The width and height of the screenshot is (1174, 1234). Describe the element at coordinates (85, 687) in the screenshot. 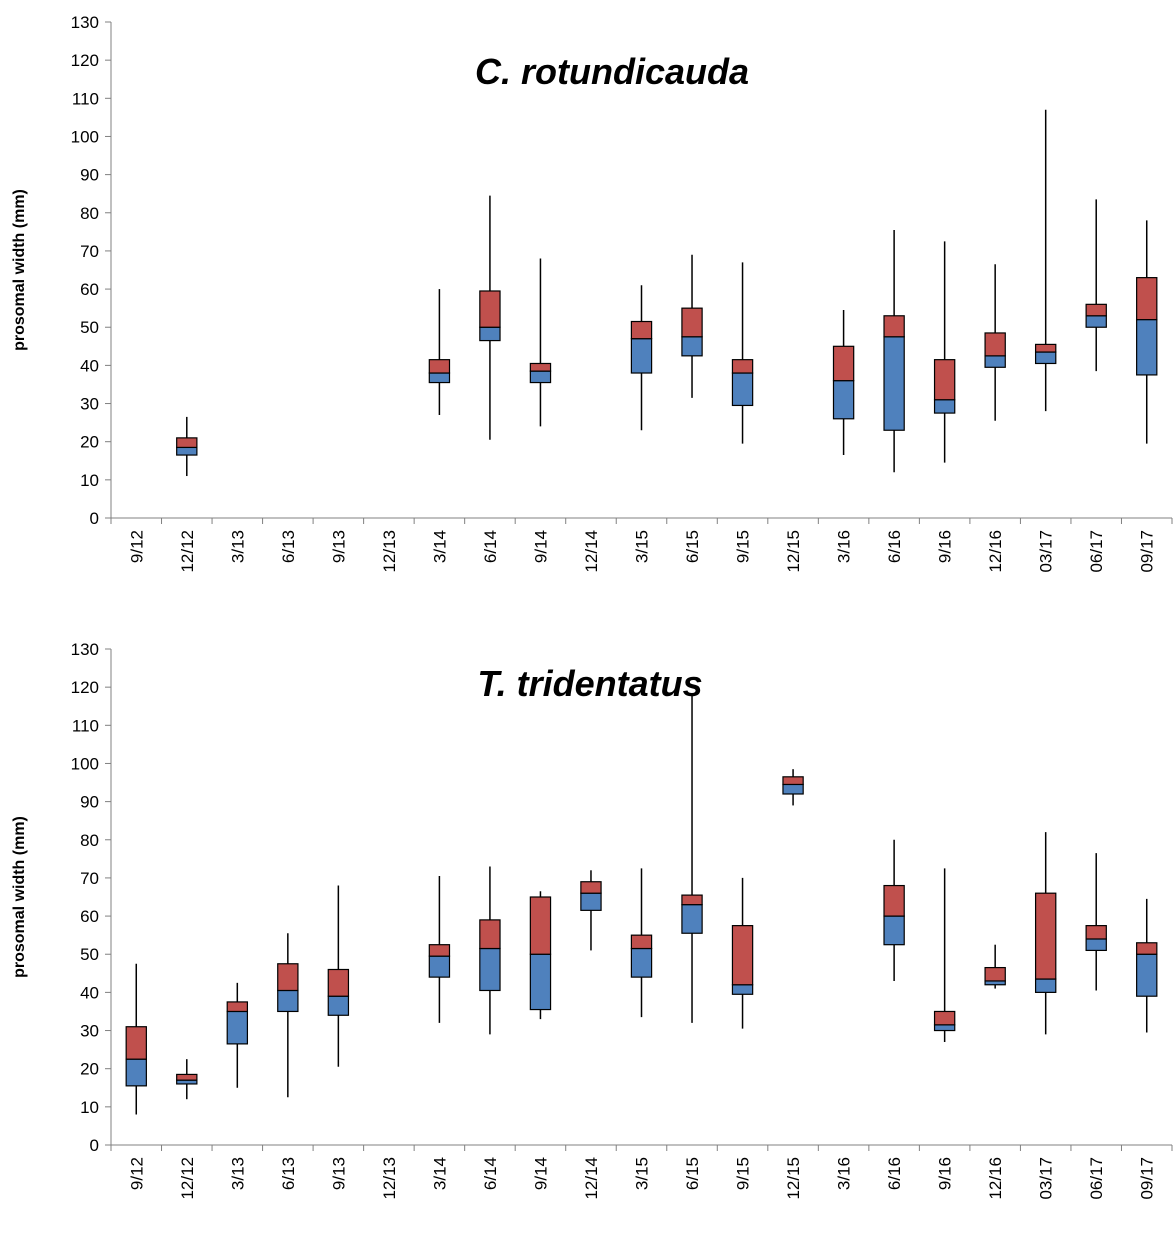

I see `y-tick-label: 120` at that location.